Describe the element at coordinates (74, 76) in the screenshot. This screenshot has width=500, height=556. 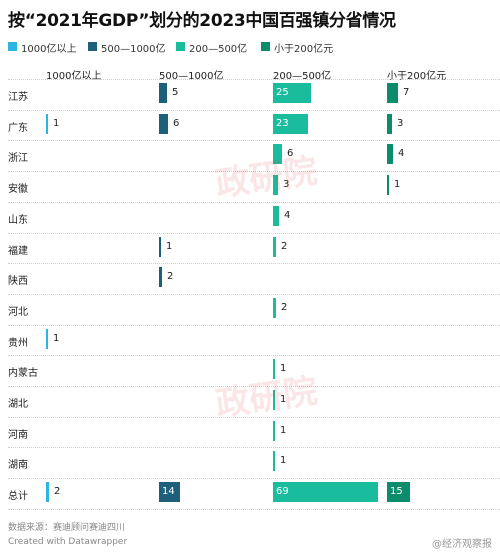
I see `column-header: 1000亿以上` at that location.